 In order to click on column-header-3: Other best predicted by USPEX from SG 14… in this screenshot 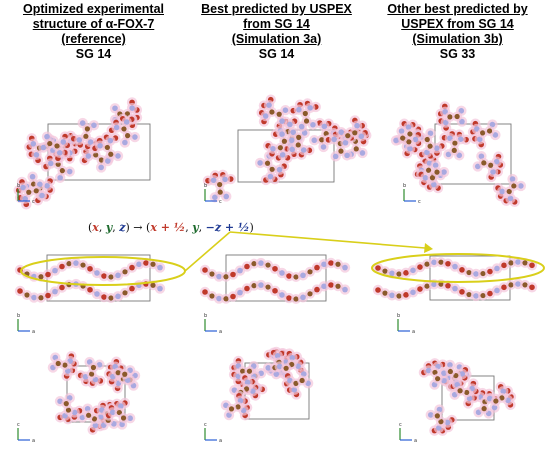, I will do `click(457, 32)`.